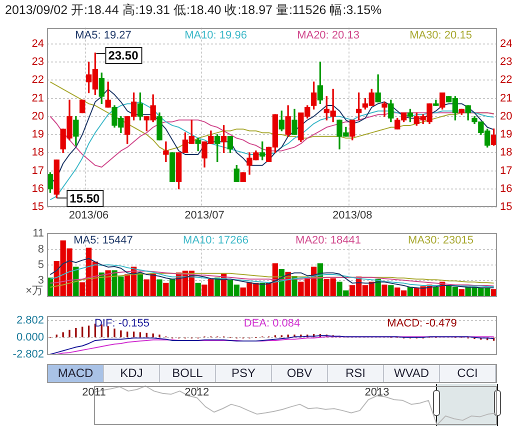  What do you see at coordinates (352, 216) in the screenshot?
I see `x-tick-label: 2013/08` at bounding box center [352, 216].